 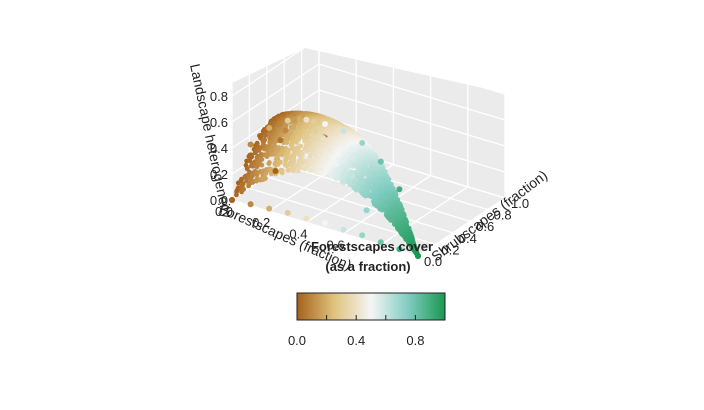 I want to click on colorbar-tick-label: 0.0, so click(x=297, y=340).